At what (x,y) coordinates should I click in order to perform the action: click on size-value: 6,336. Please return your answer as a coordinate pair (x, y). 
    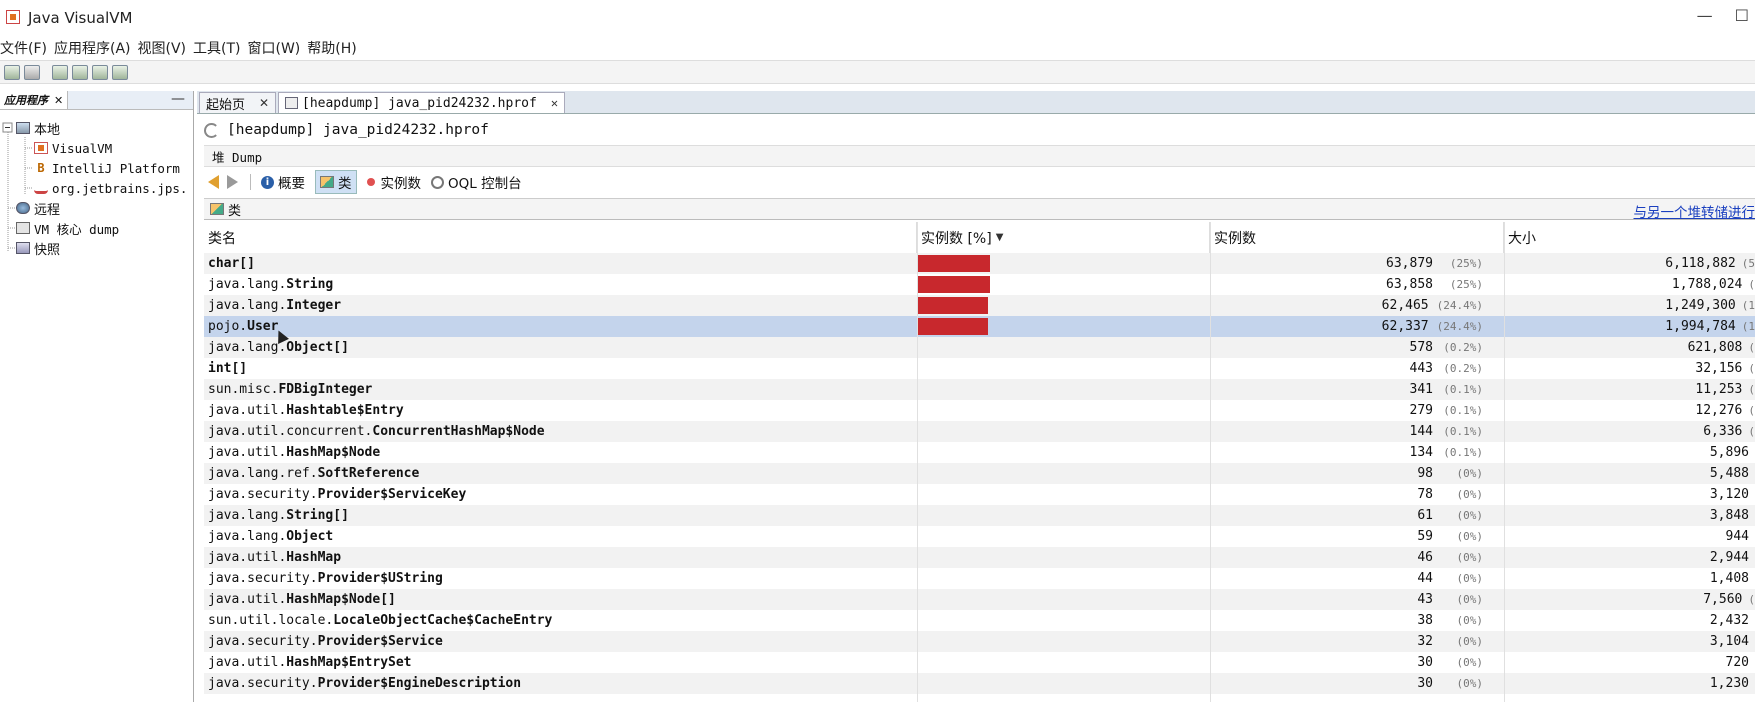
    Looking at the image, I should click on (1723, 431).